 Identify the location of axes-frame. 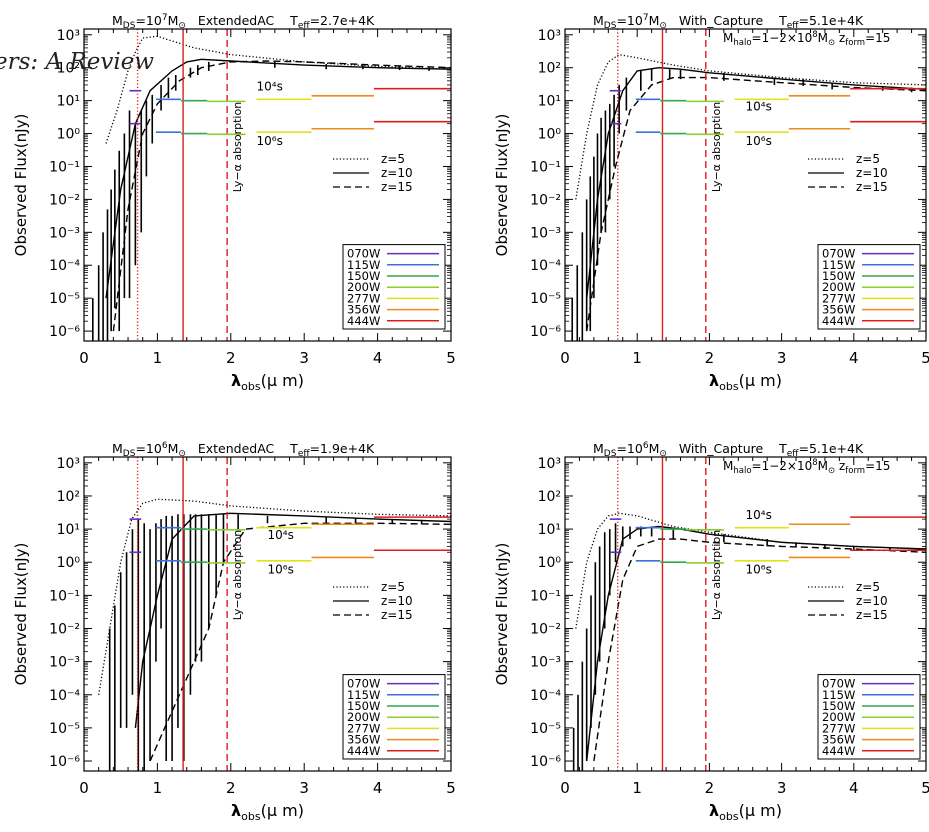
(267, 185).